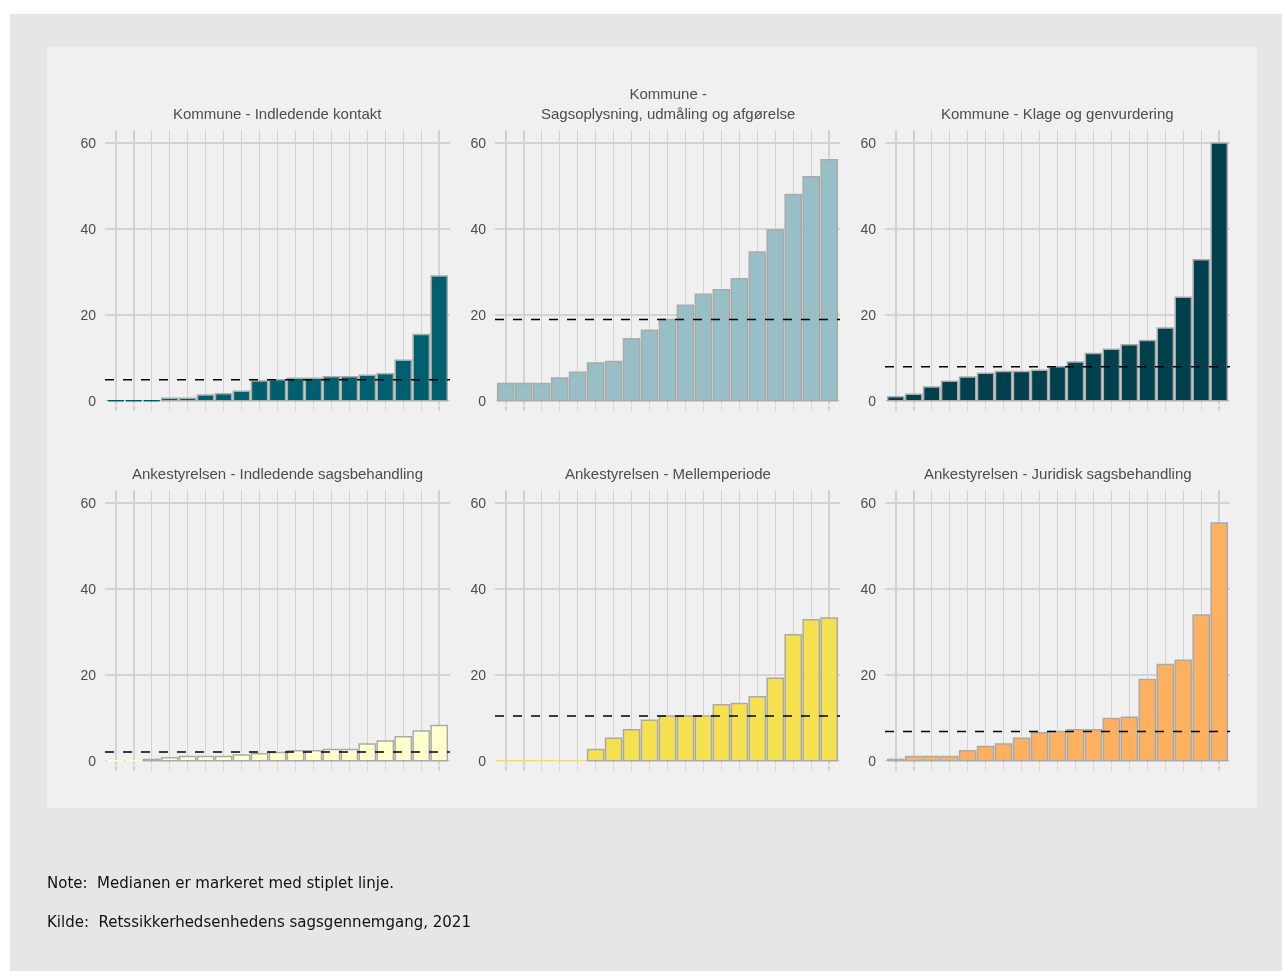 The image size is (1282, 971). What do you see at coordinates (668, 473) in the screenshot?
I see `chart-title: Ankestyrelsen - Mellemperiode` at bounding box center [668, 473].